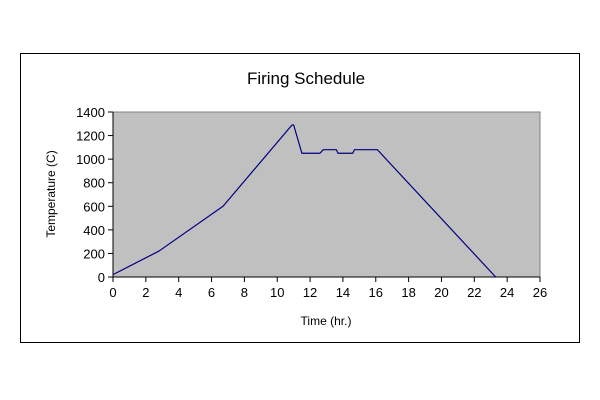 This screenshot has width=600, height=400. I want to click on x-axis-ticks: 0 2 4 6 8 10 12 14 16 18 20 22 24 26, so click(328, 288).